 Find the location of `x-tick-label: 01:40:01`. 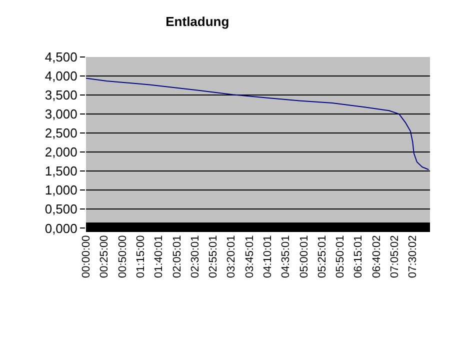

x-tick-label: 01:40:01 is located at coordinates (159, 256).